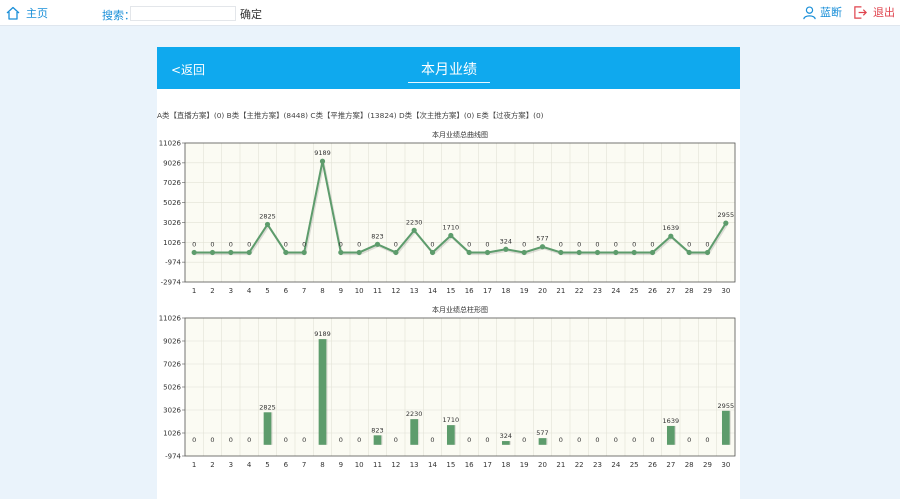 The height and width of the screenshot is (499, 900). What do you see at coordinates (188, 70) in the screenshot?
I see `back-button: <返回` at bounding box center [188, 70].